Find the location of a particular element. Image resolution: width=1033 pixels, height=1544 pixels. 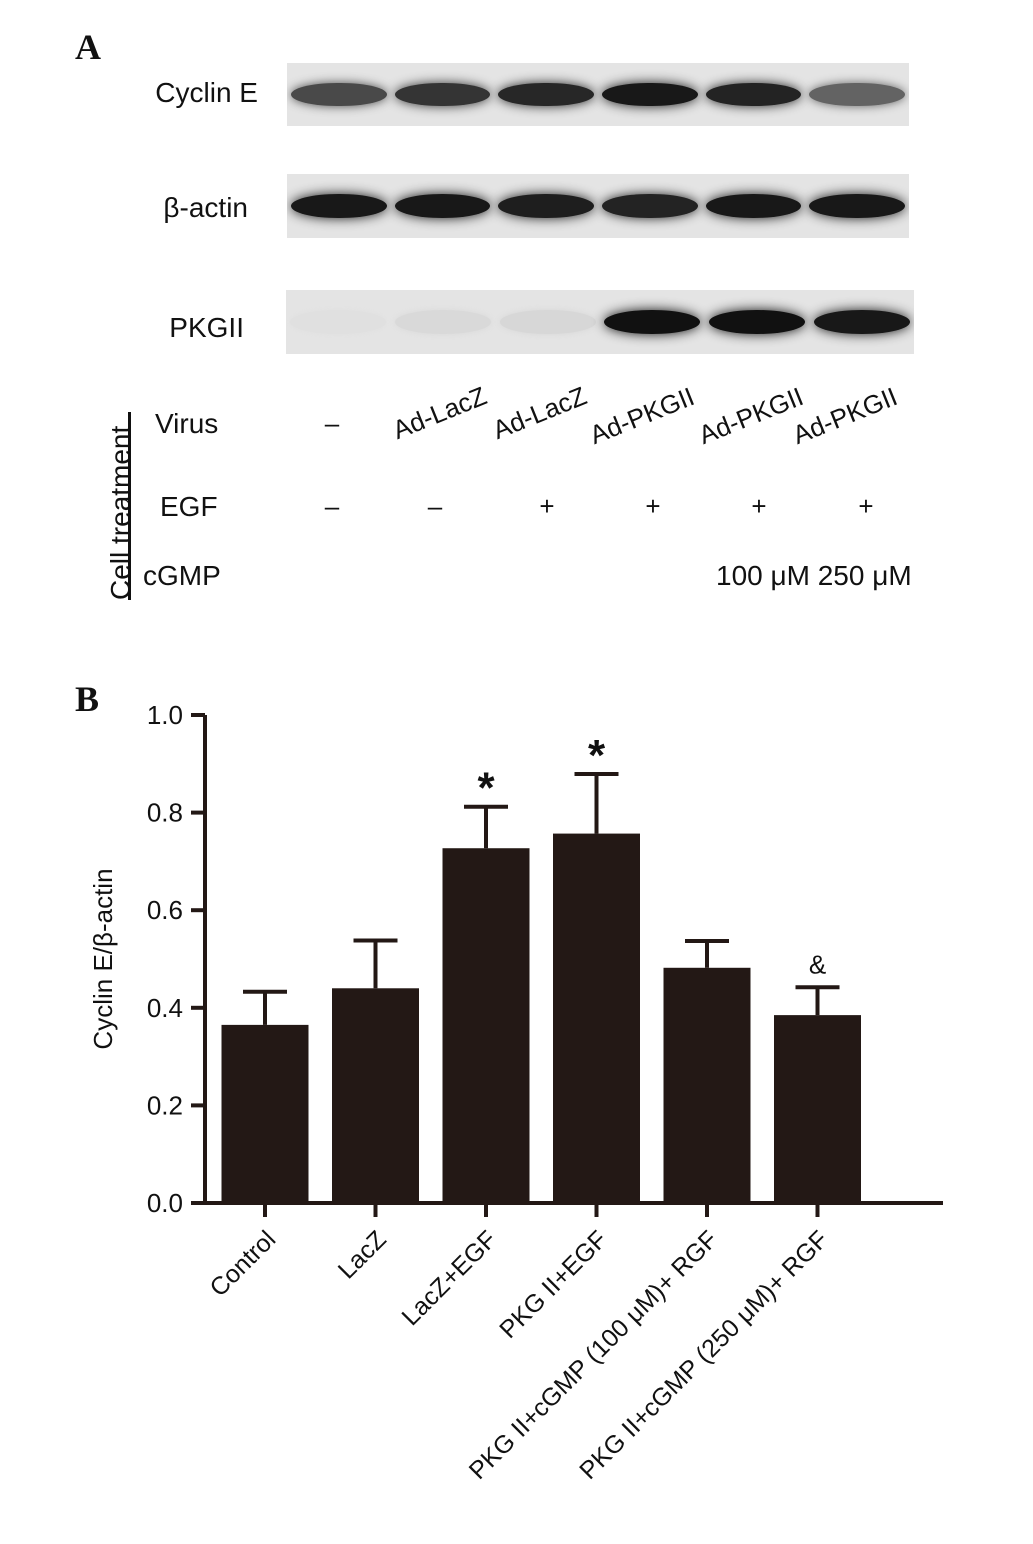

panel-b-letter: B is located at coordinates (87, 699).